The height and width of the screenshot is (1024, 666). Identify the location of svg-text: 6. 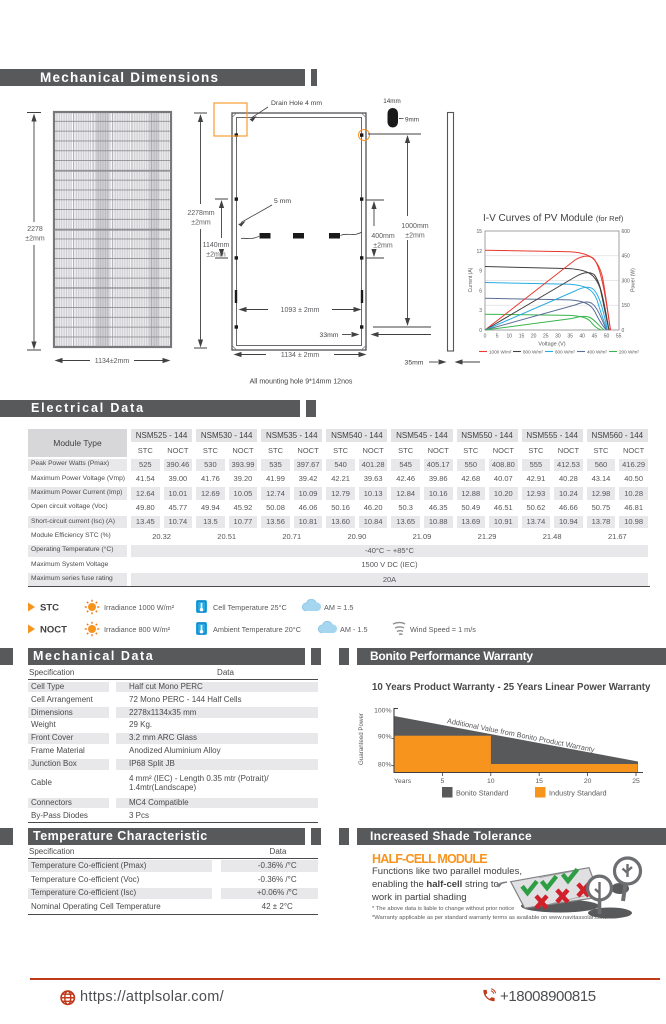
(480, 291).